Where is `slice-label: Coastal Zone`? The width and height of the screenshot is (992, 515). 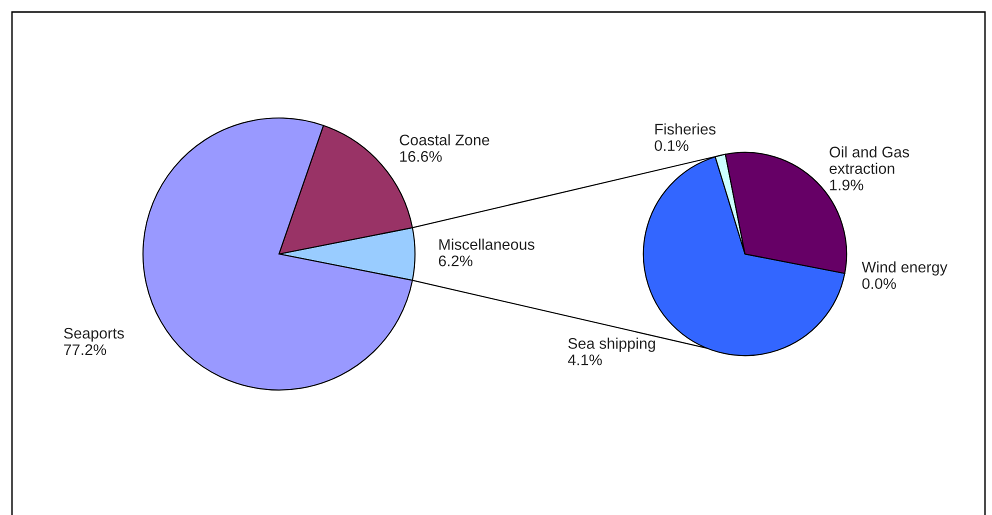 slice-label: Coastal Zone is located at coordinates (445, 140).